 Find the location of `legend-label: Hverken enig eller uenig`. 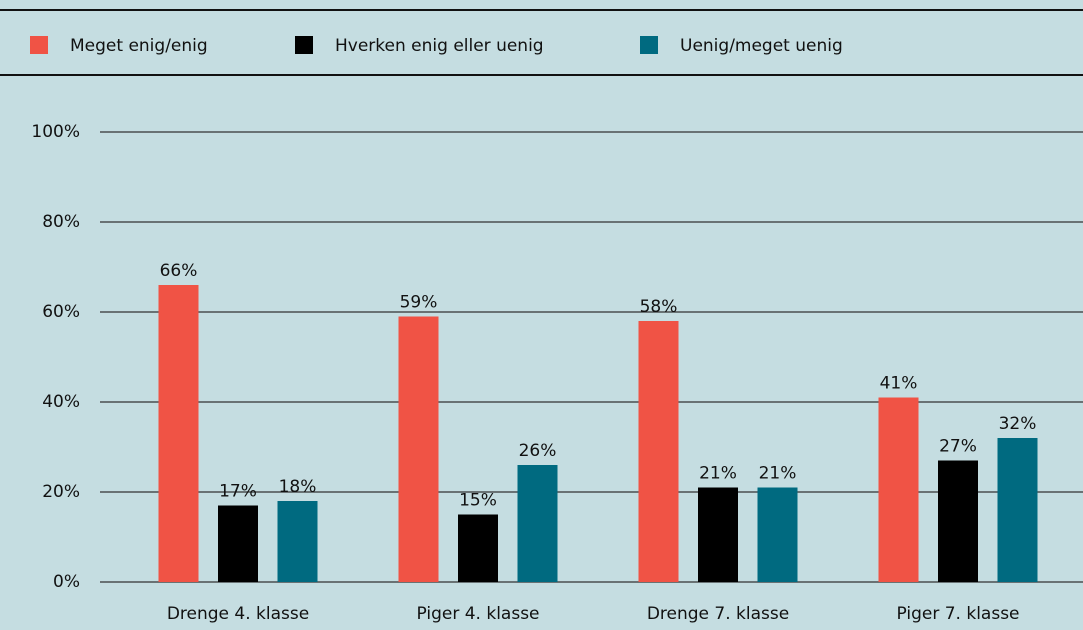

legend-label: Hverken enig eller uenig is located at coordinates (439, 46).